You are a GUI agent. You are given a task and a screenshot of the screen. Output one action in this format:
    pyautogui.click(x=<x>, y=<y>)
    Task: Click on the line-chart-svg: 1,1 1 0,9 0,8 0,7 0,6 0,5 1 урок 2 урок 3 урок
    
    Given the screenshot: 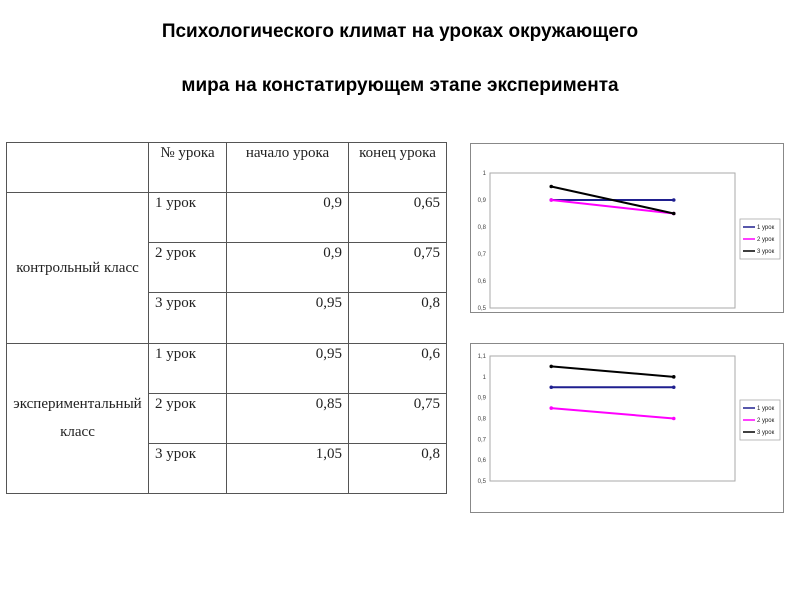 What is the action you would take?
    pyautogui.click(x=627, y=428)
    